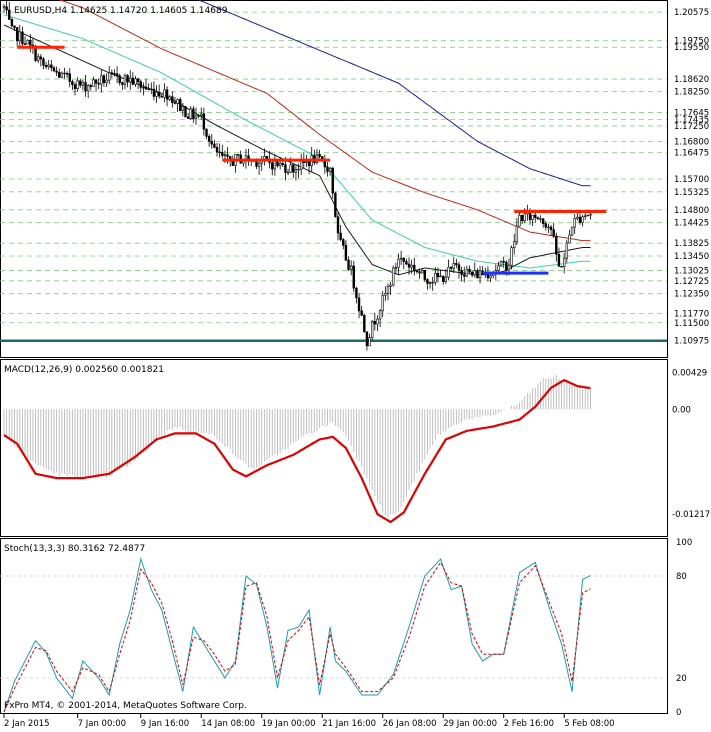  What do you see at coordinates (691, 80) in the screenshot?
I see `price-tick-label: 1.18620` at bounding box center [691, 80].